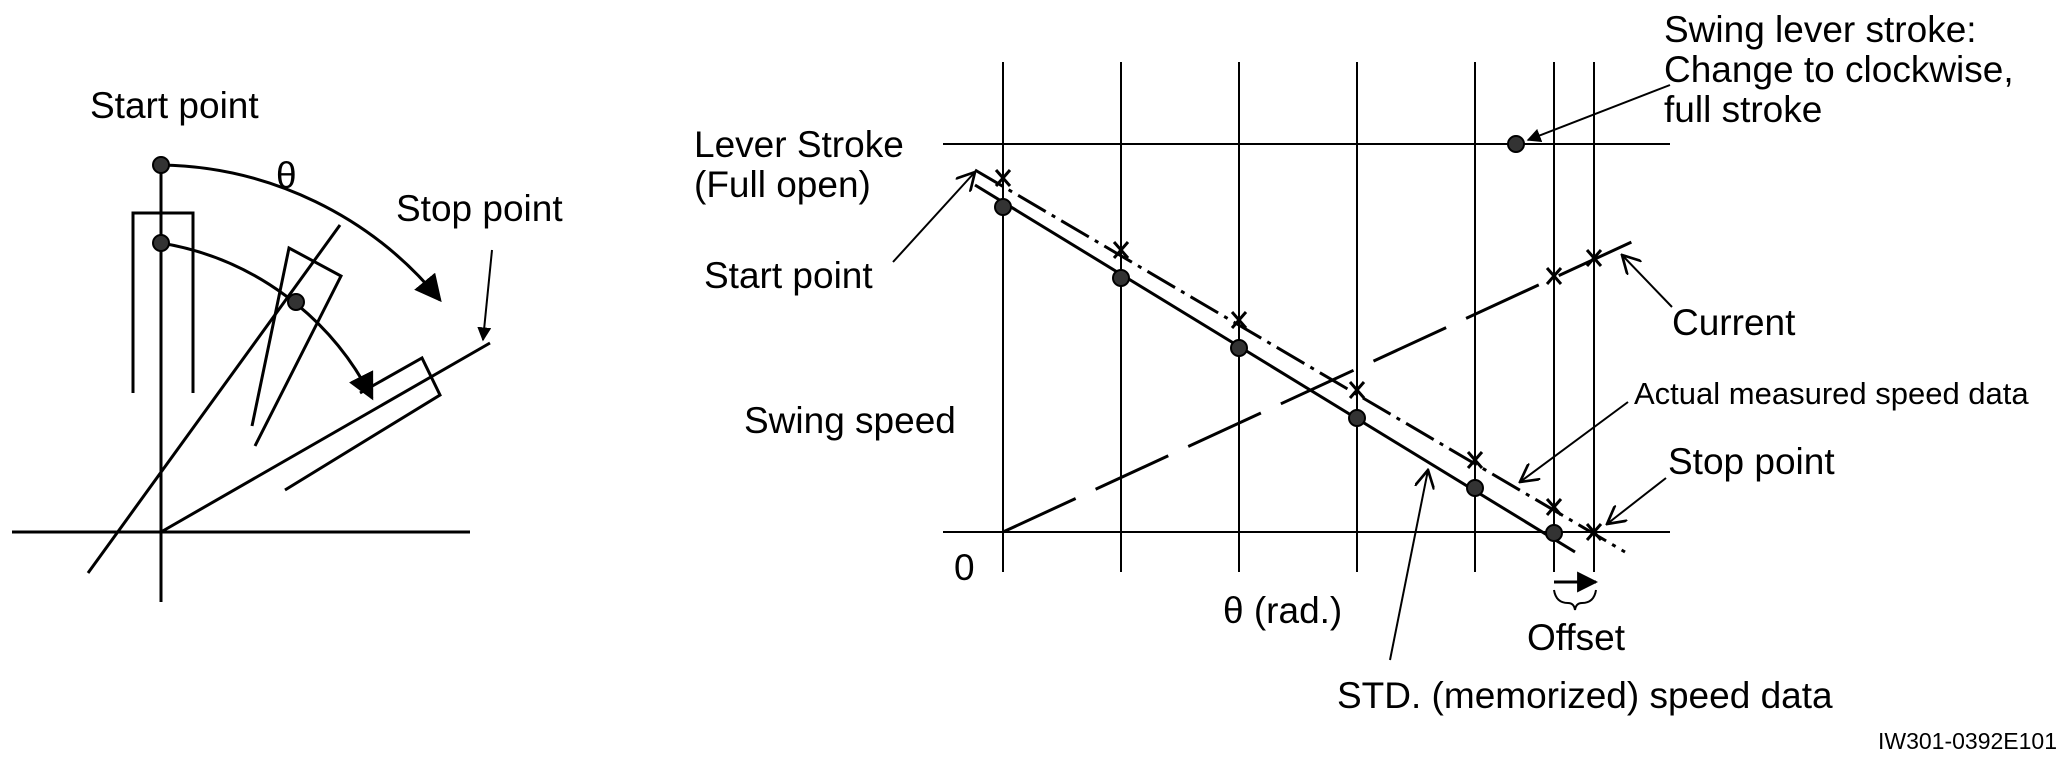 This screenshot has height=757, width=2068. Describe the element at coordinates (296, 346) in the screenshot. I see `arm-outline-middle` at that location.